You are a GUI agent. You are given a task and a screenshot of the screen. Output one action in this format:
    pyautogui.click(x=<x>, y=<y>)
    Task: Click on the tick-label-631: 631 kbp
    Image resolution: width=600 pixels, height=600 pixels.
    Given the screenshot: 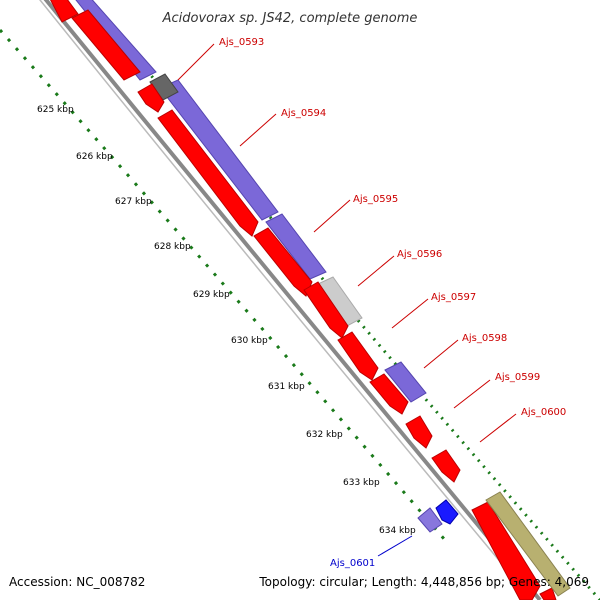 What is the action you would take?
    pyautogui.click(x=286, y=387)
    